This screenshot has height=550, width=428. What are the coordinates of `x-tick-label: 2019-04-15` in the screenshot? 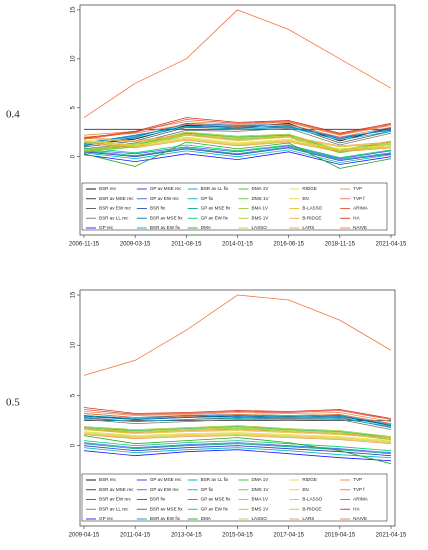 It's located at (339, 536).